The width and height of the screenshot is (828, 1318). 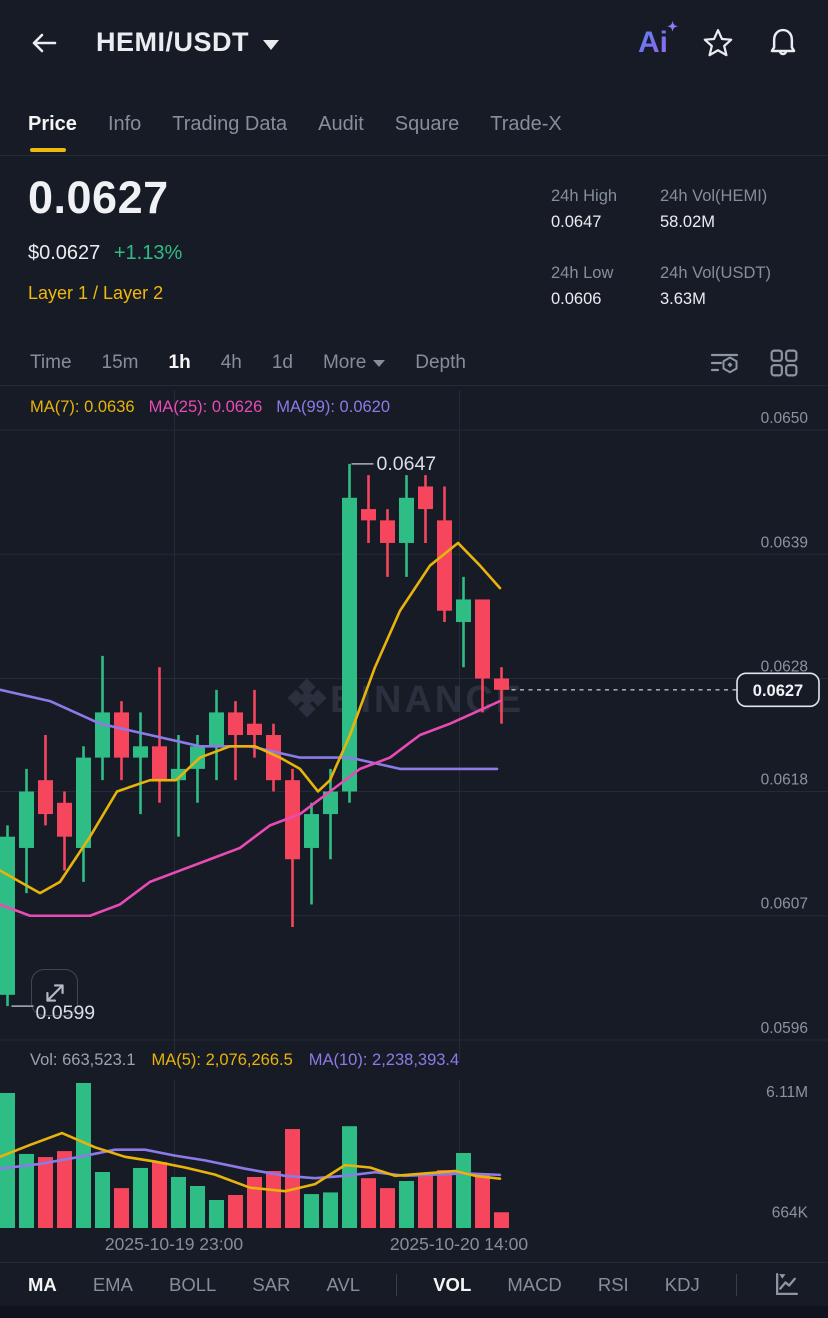 I want to click on stat-vol-base: 24h Vol(HEMI) 58.02M, so click(x=715, y=209).